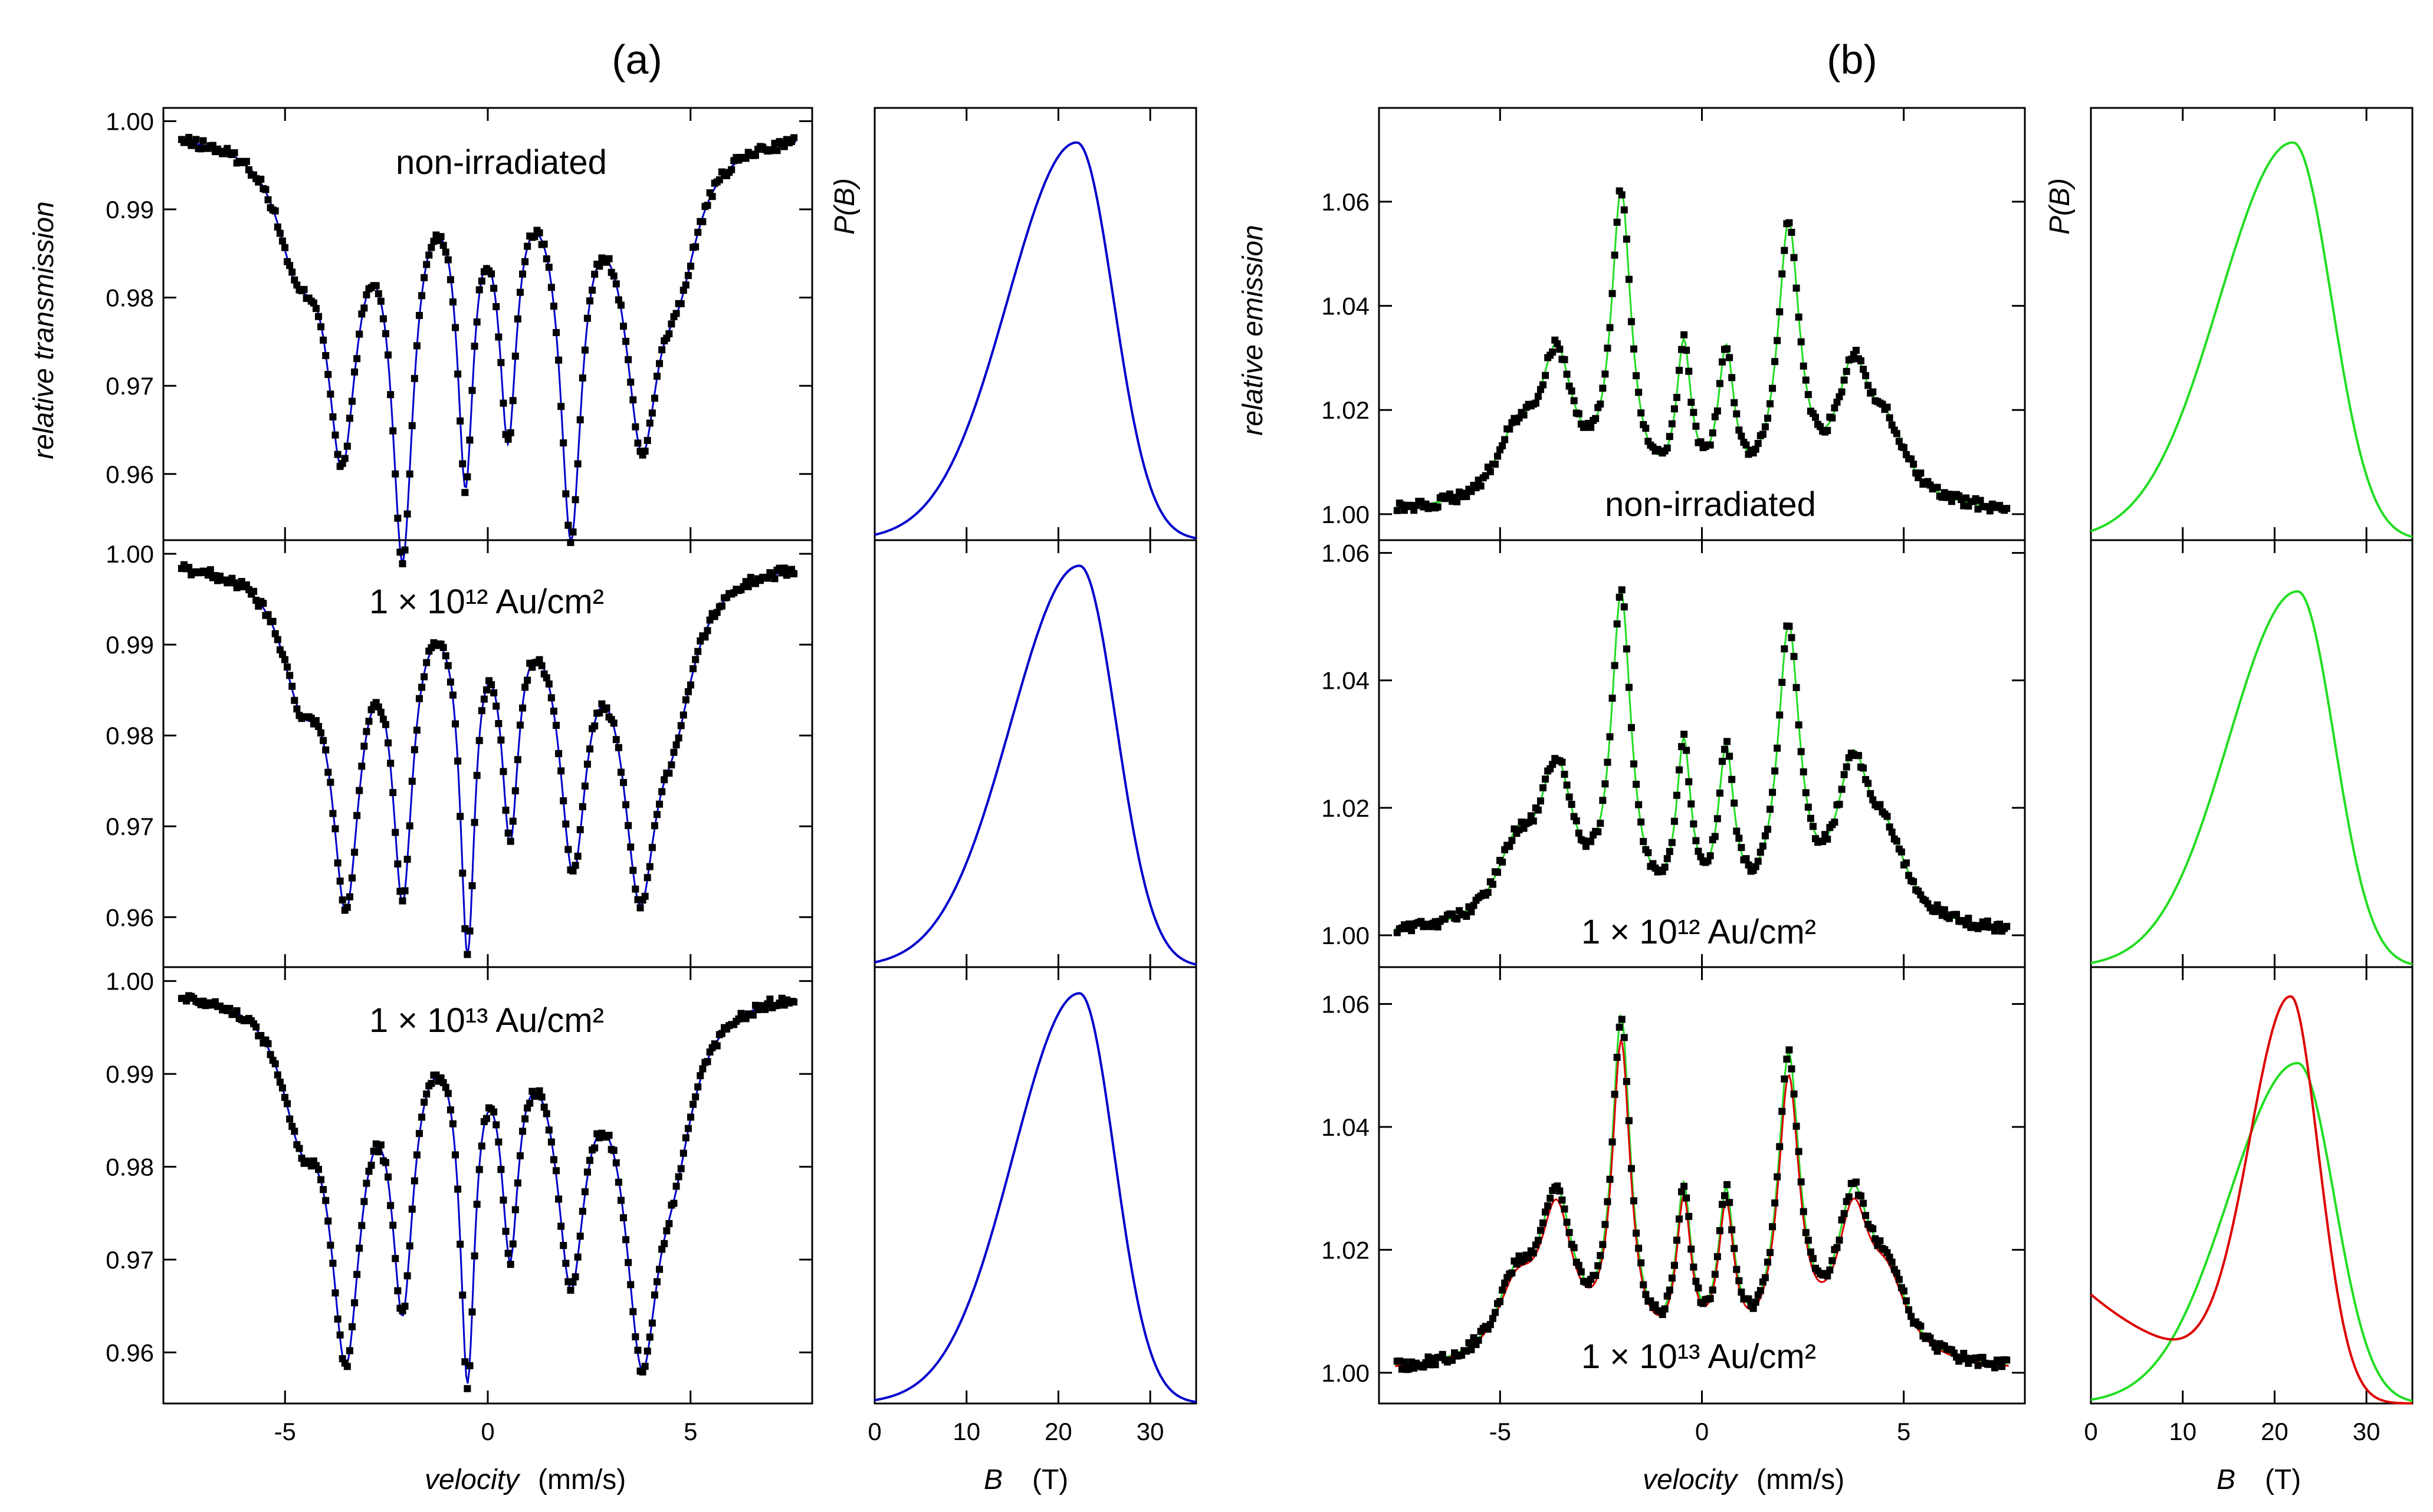 The height and width of the screenshot is (1512, 2433). I want to click on y-tick-label: 1.00, so click(130, 554).